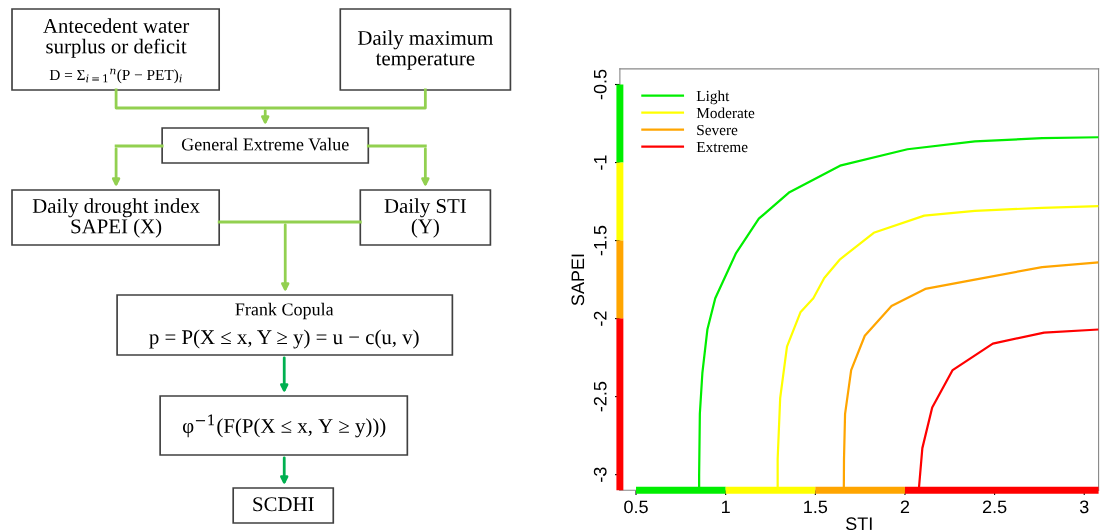 The image size is (1103, 530). I want to click on x-tick-label: 1.5, so click(816, 507).